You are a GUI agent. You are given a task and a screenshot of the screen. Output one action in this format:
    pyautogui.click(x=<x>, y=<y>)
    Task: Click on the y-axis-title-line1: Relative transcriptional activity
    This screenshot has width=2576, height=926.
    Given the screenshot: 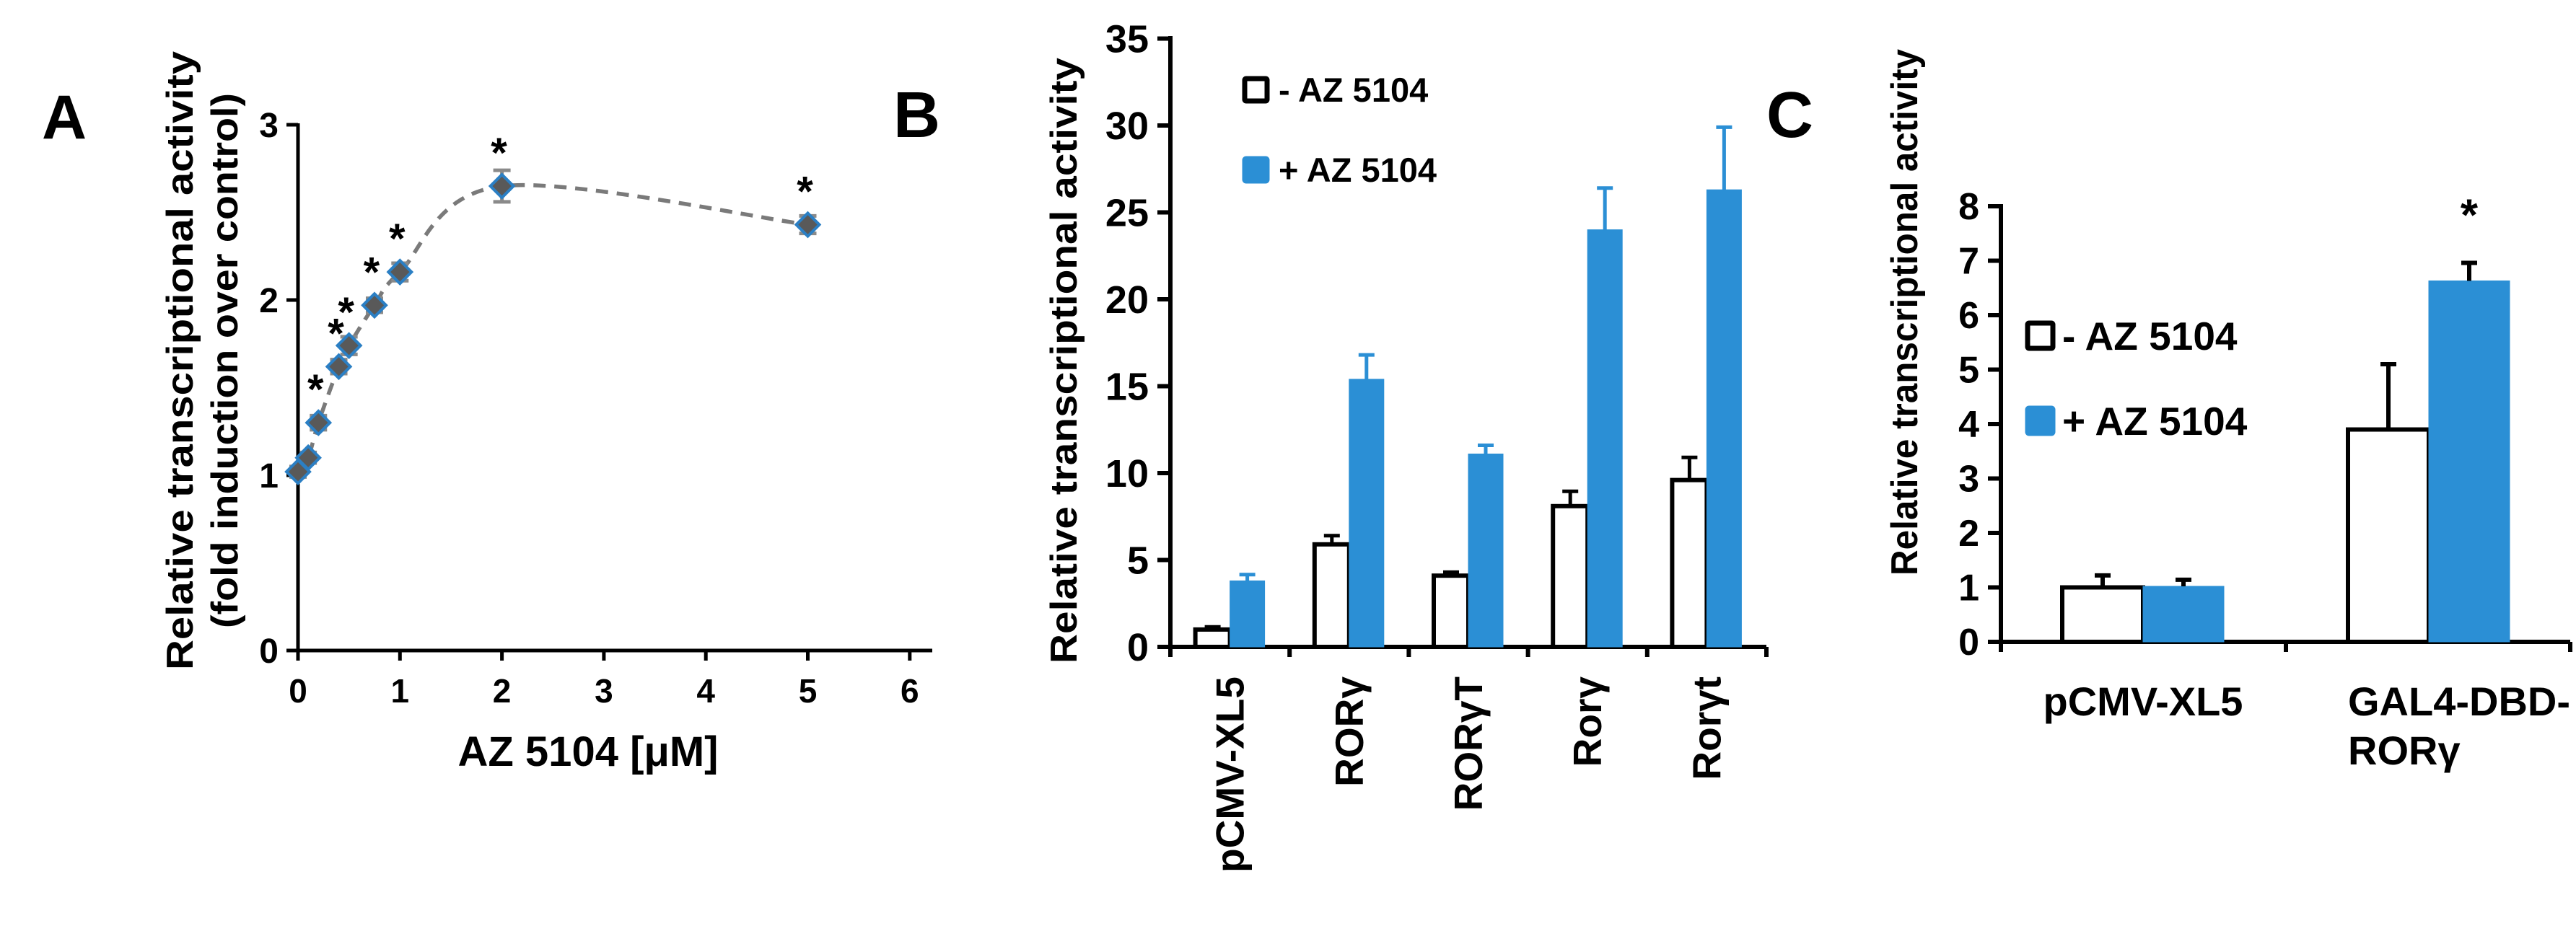 What is the action you would take?
    pyautogui.click(x=180, y=360)
    